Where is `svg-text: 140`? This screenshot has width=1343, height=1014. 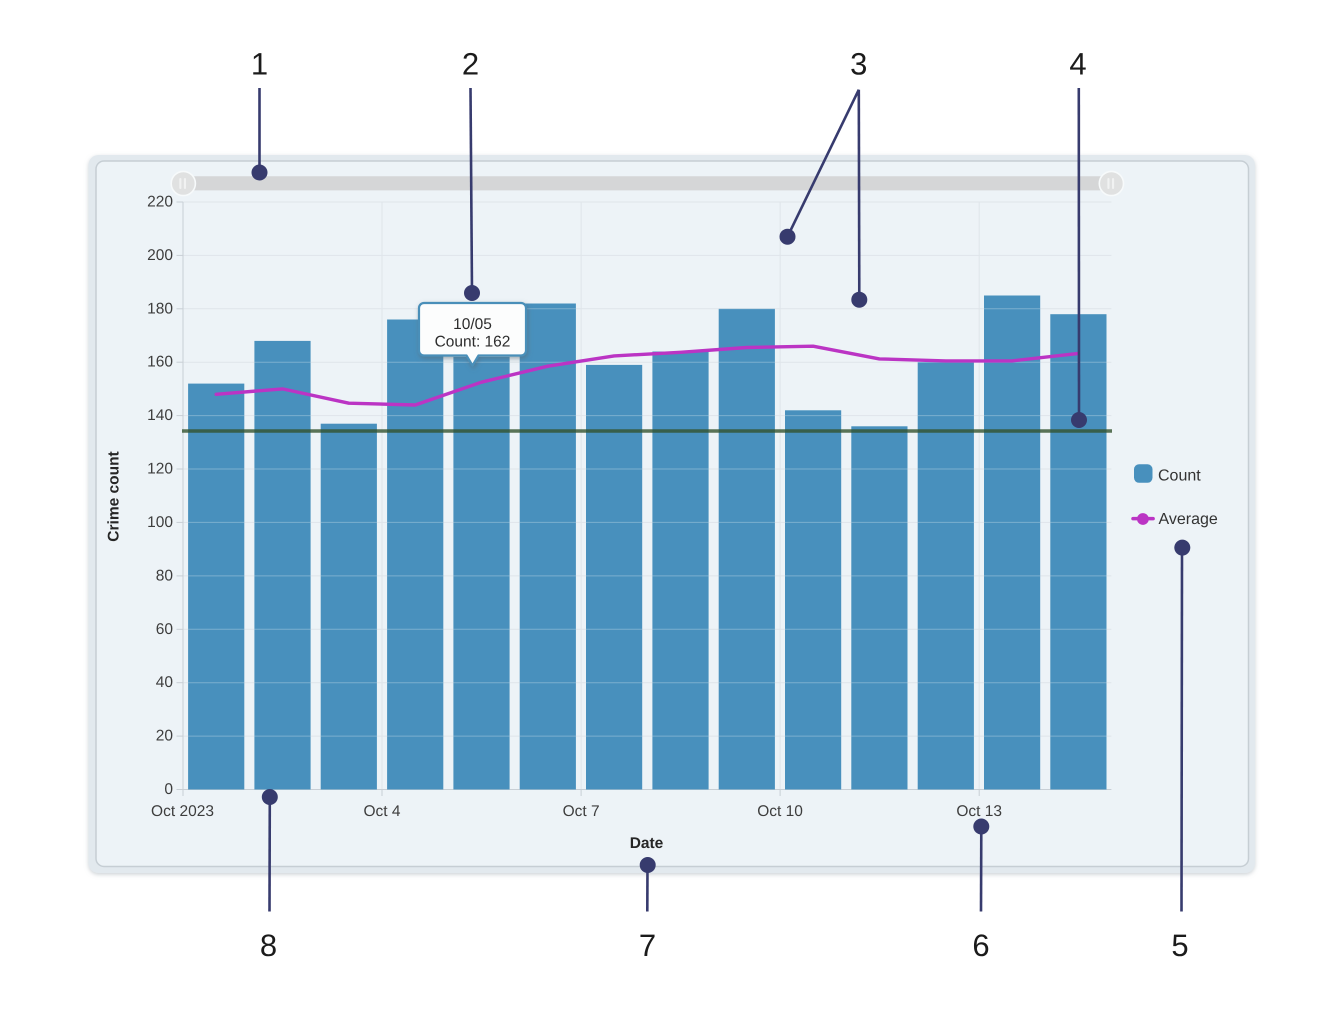
svg-text: 140 is located at coordinates (160, 415).